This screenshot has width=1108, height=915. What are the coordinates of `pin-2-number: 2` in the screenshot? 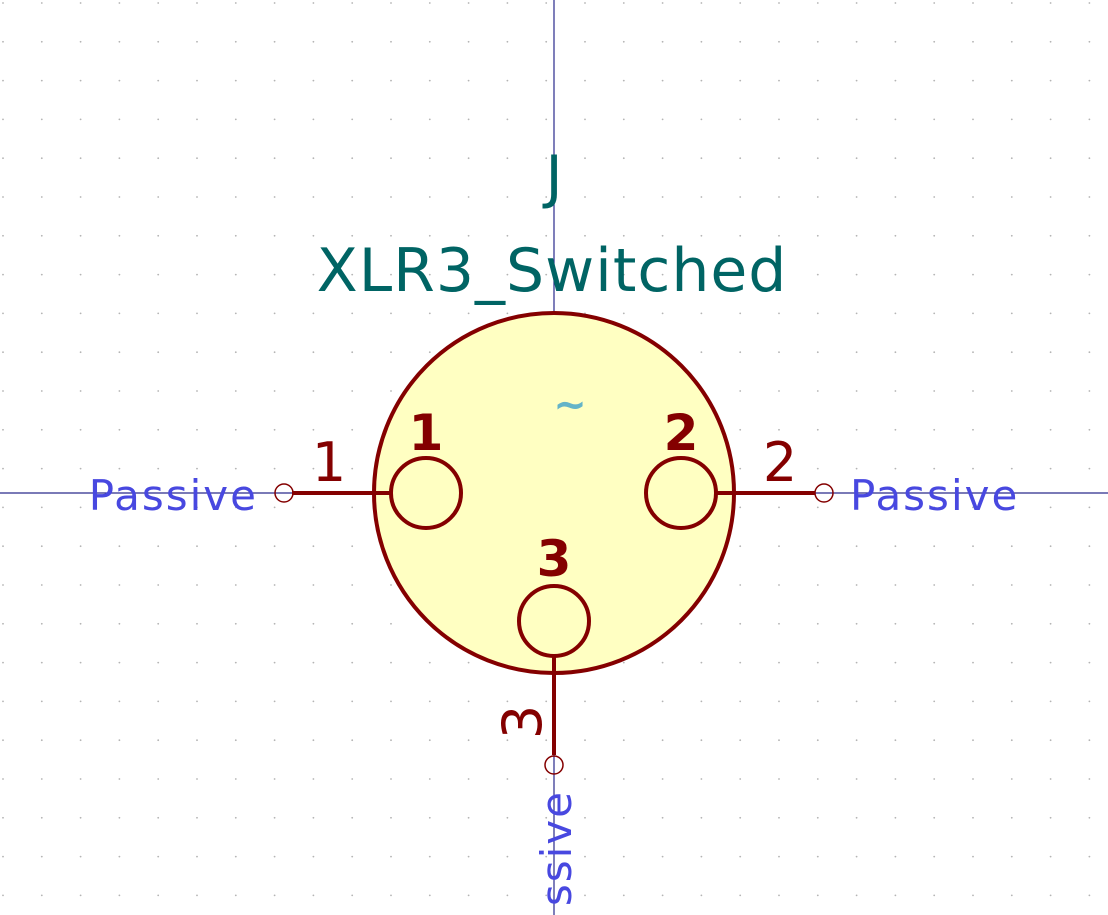 It's located at (780, 462).